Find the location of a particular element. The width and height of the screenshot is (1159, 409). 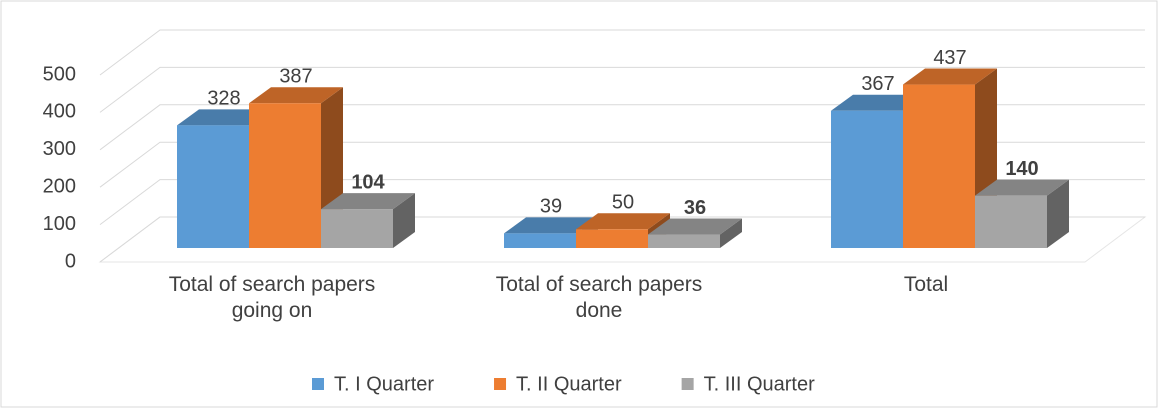

value-label: 140 is located at coordinates (1021, 169).